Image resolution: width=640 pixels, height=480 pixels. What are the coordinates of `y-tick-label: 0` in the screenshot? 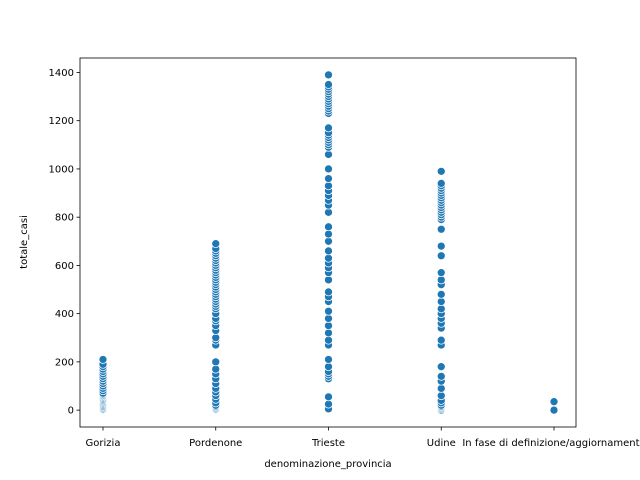 It's located at (71, 411).